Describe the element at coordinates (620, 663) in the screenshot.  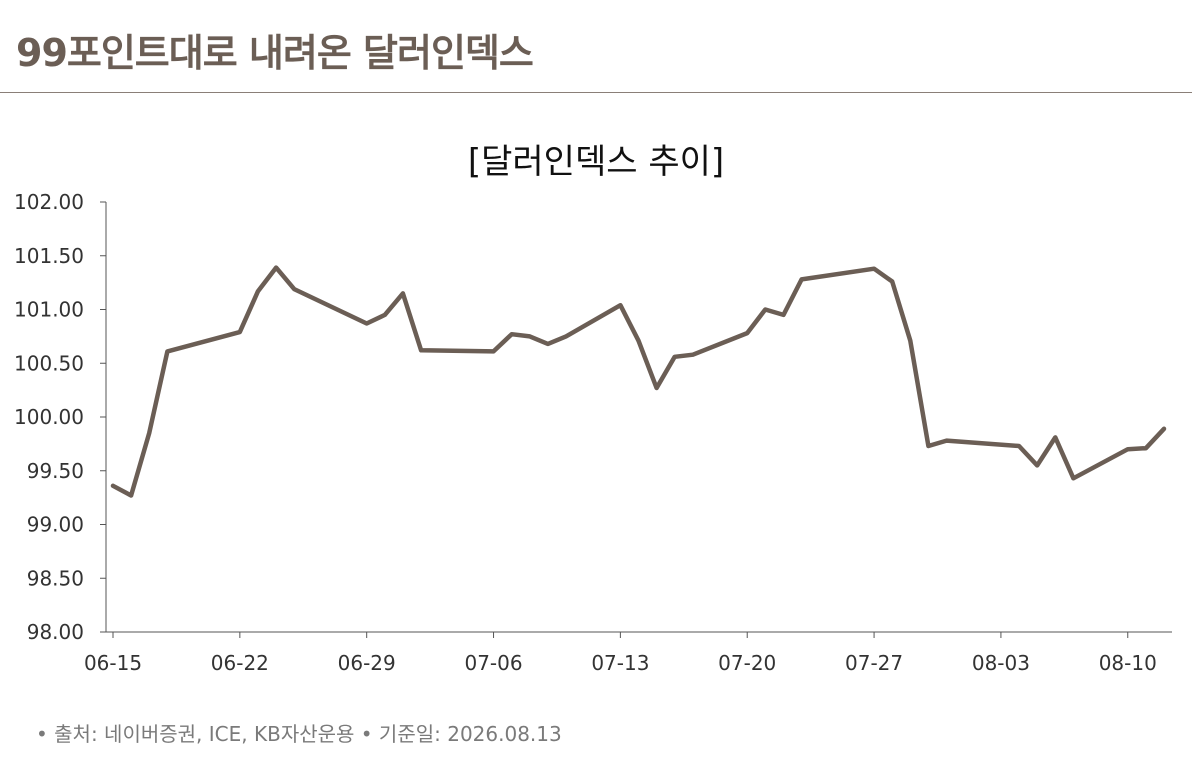
I see `x-tick-label: 07-13` at that location.